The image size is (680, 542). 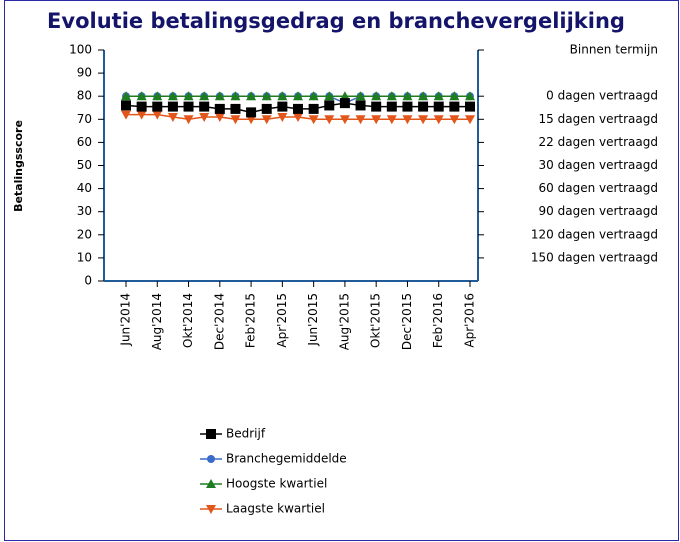 I want to click on y-tick-label: 100, so click(x=80, y=50).